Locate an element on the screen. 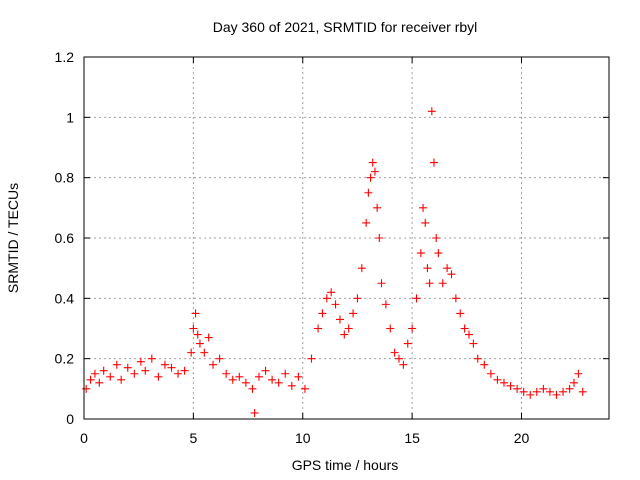 The image size is (640, 480). y-tick-label: 1.2 is located at coordinates (65, 57).